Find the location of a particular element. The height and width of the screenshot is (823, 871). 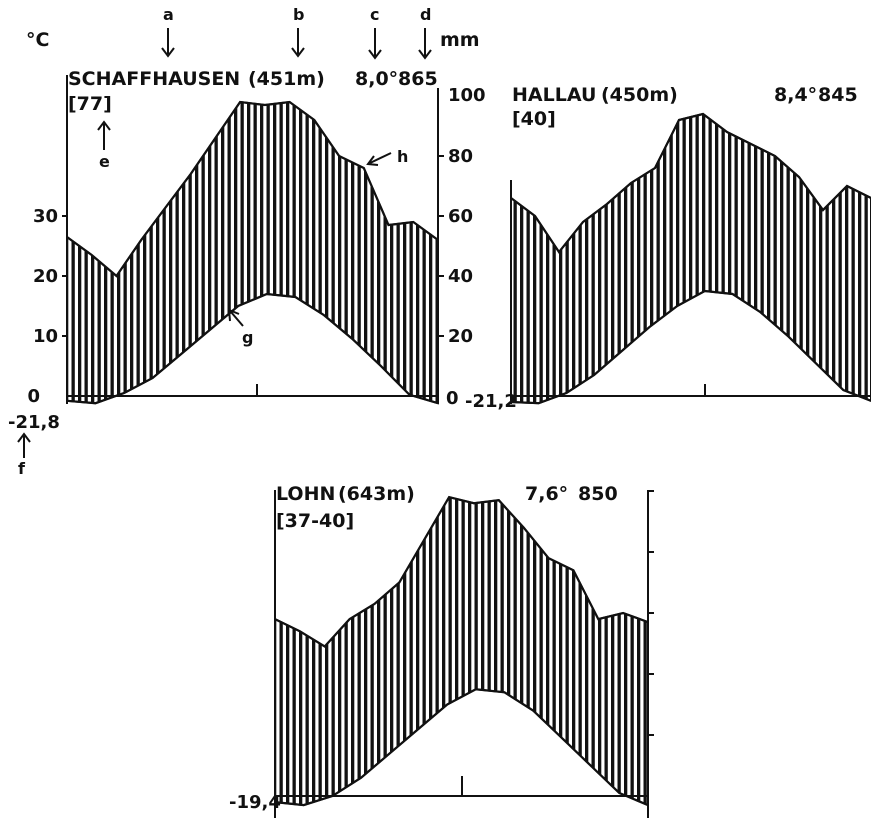

arrow-h-head is located at coordinates (372, 160).